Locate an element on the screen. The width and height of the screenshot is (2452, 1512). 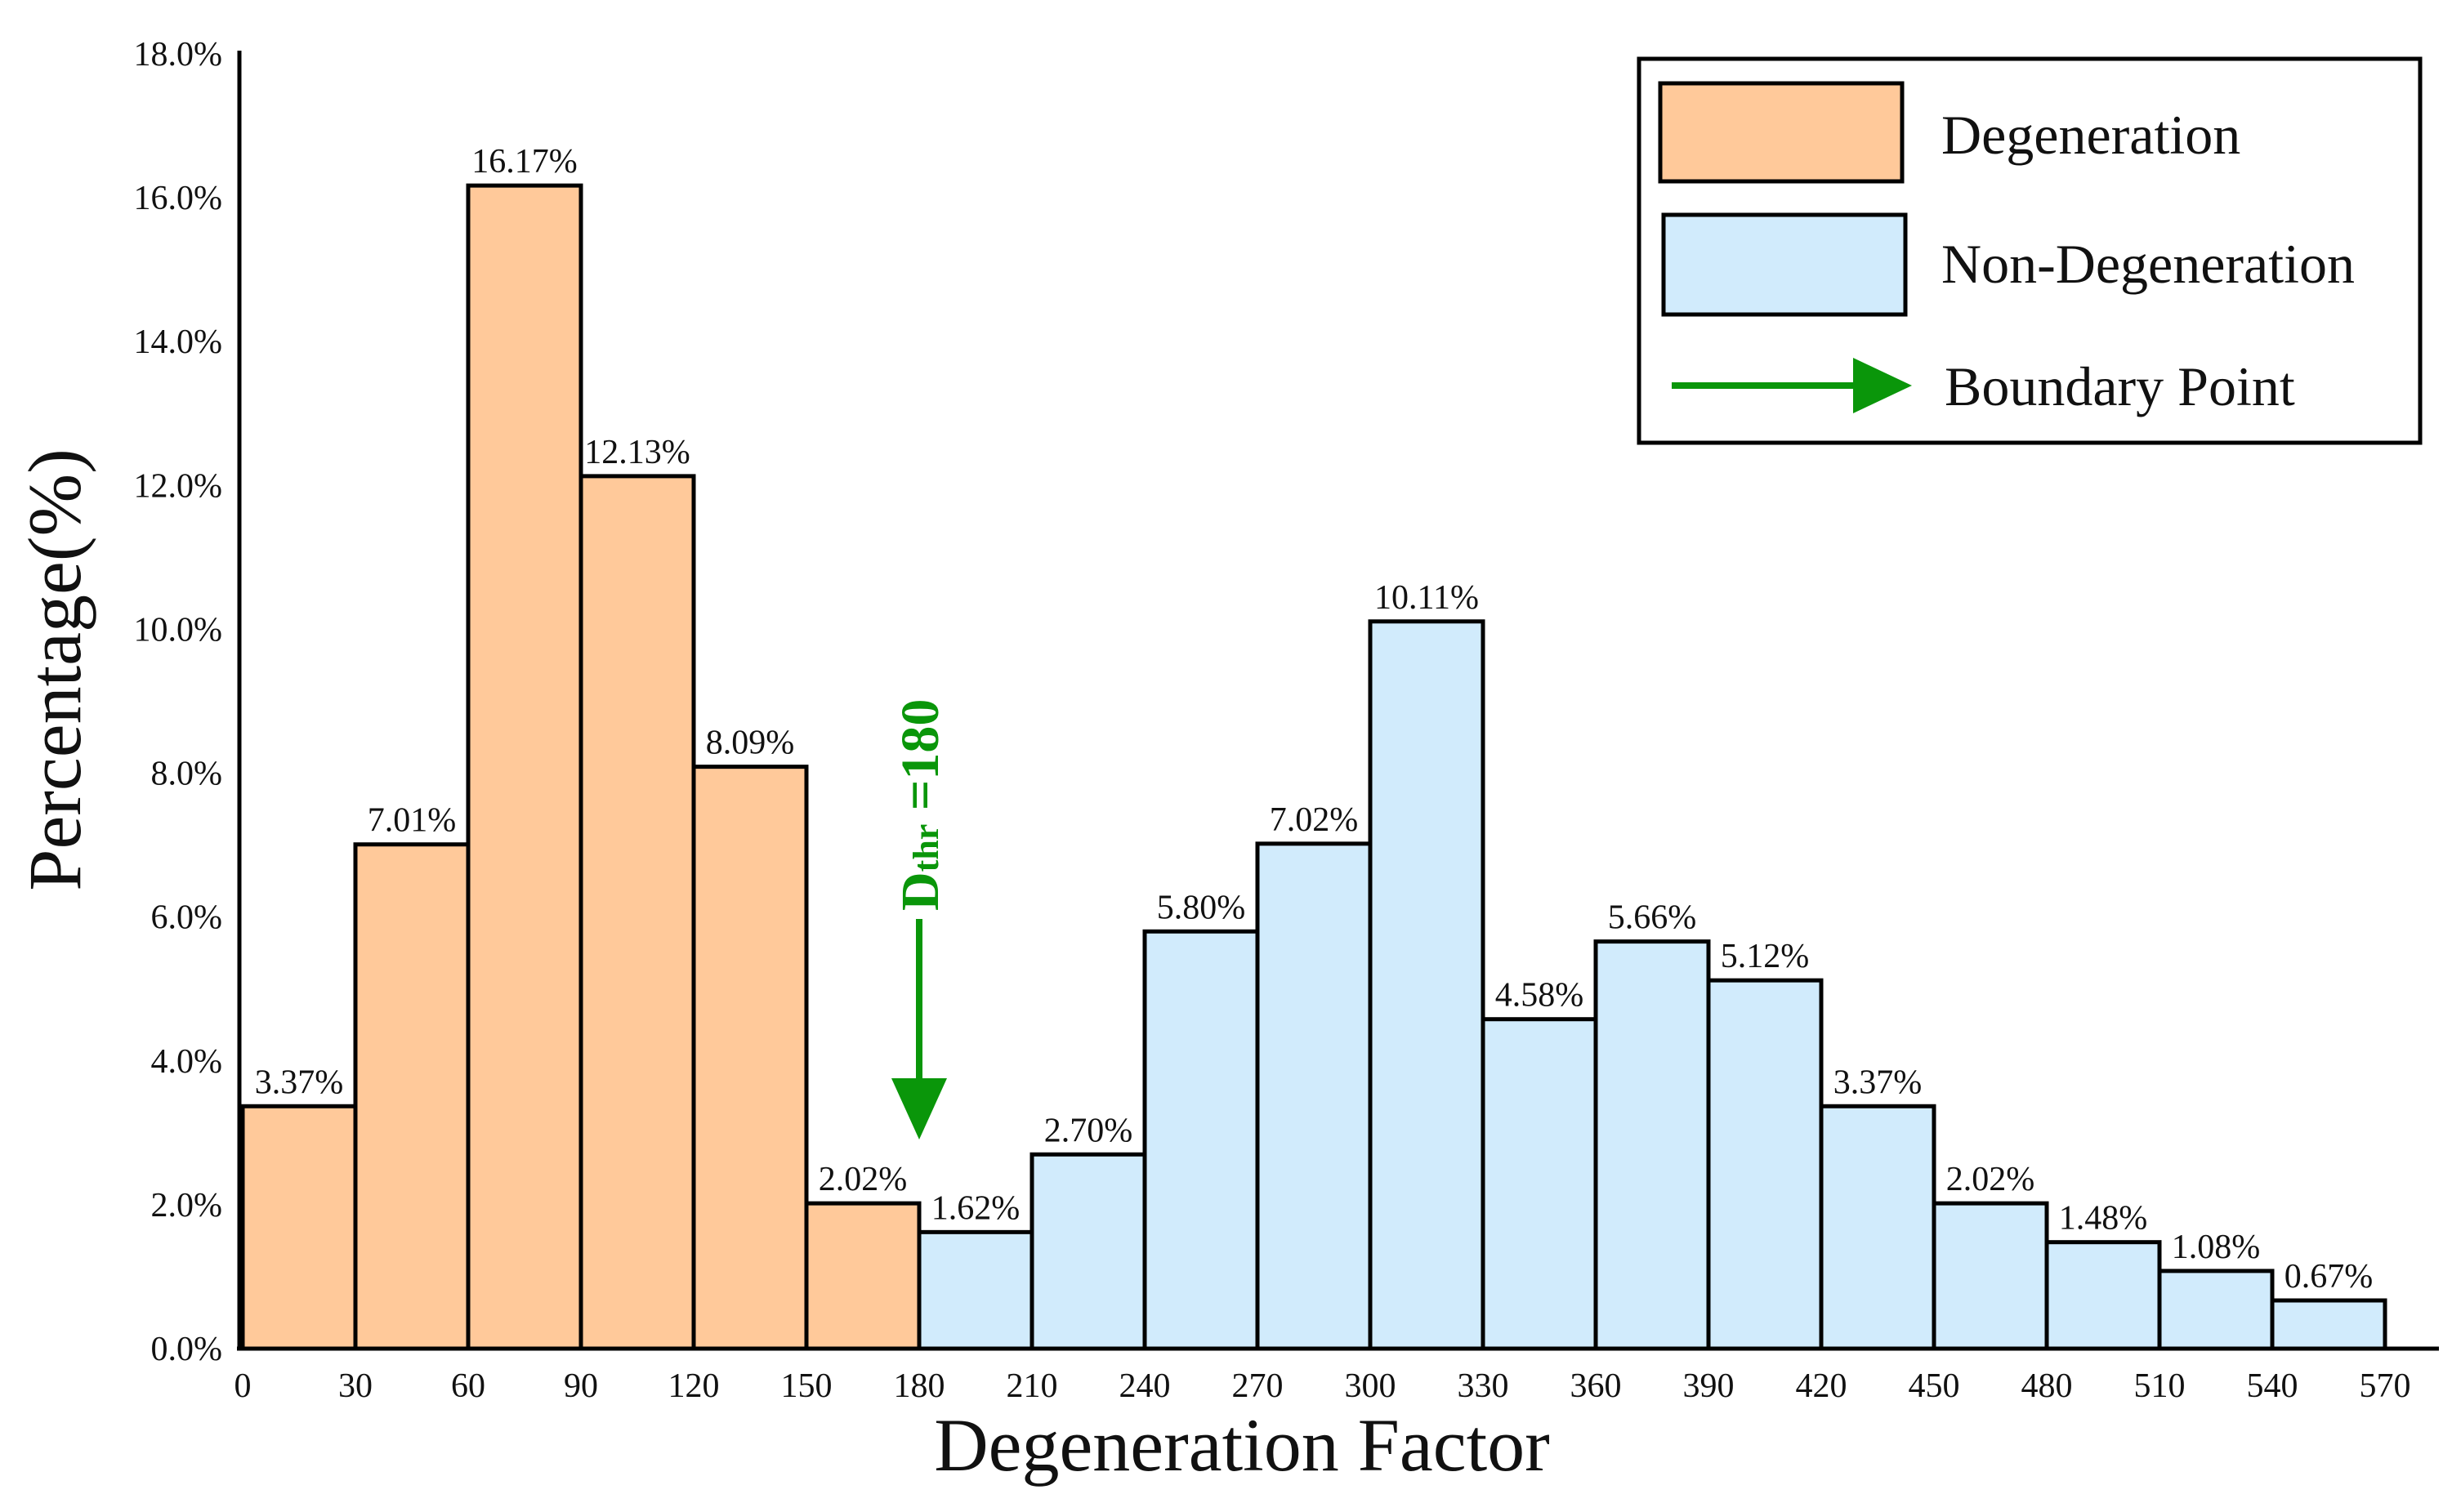
legend-arrow-icon is located at coordinates (1882, 386).